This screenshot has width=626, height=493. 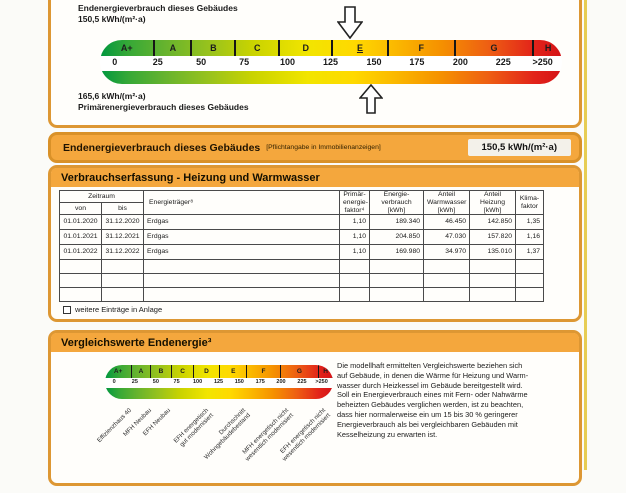 What do you see at coordinates (80, 209) in the screenshot?
I see `header-von: von` at bounding box center [80, 209].